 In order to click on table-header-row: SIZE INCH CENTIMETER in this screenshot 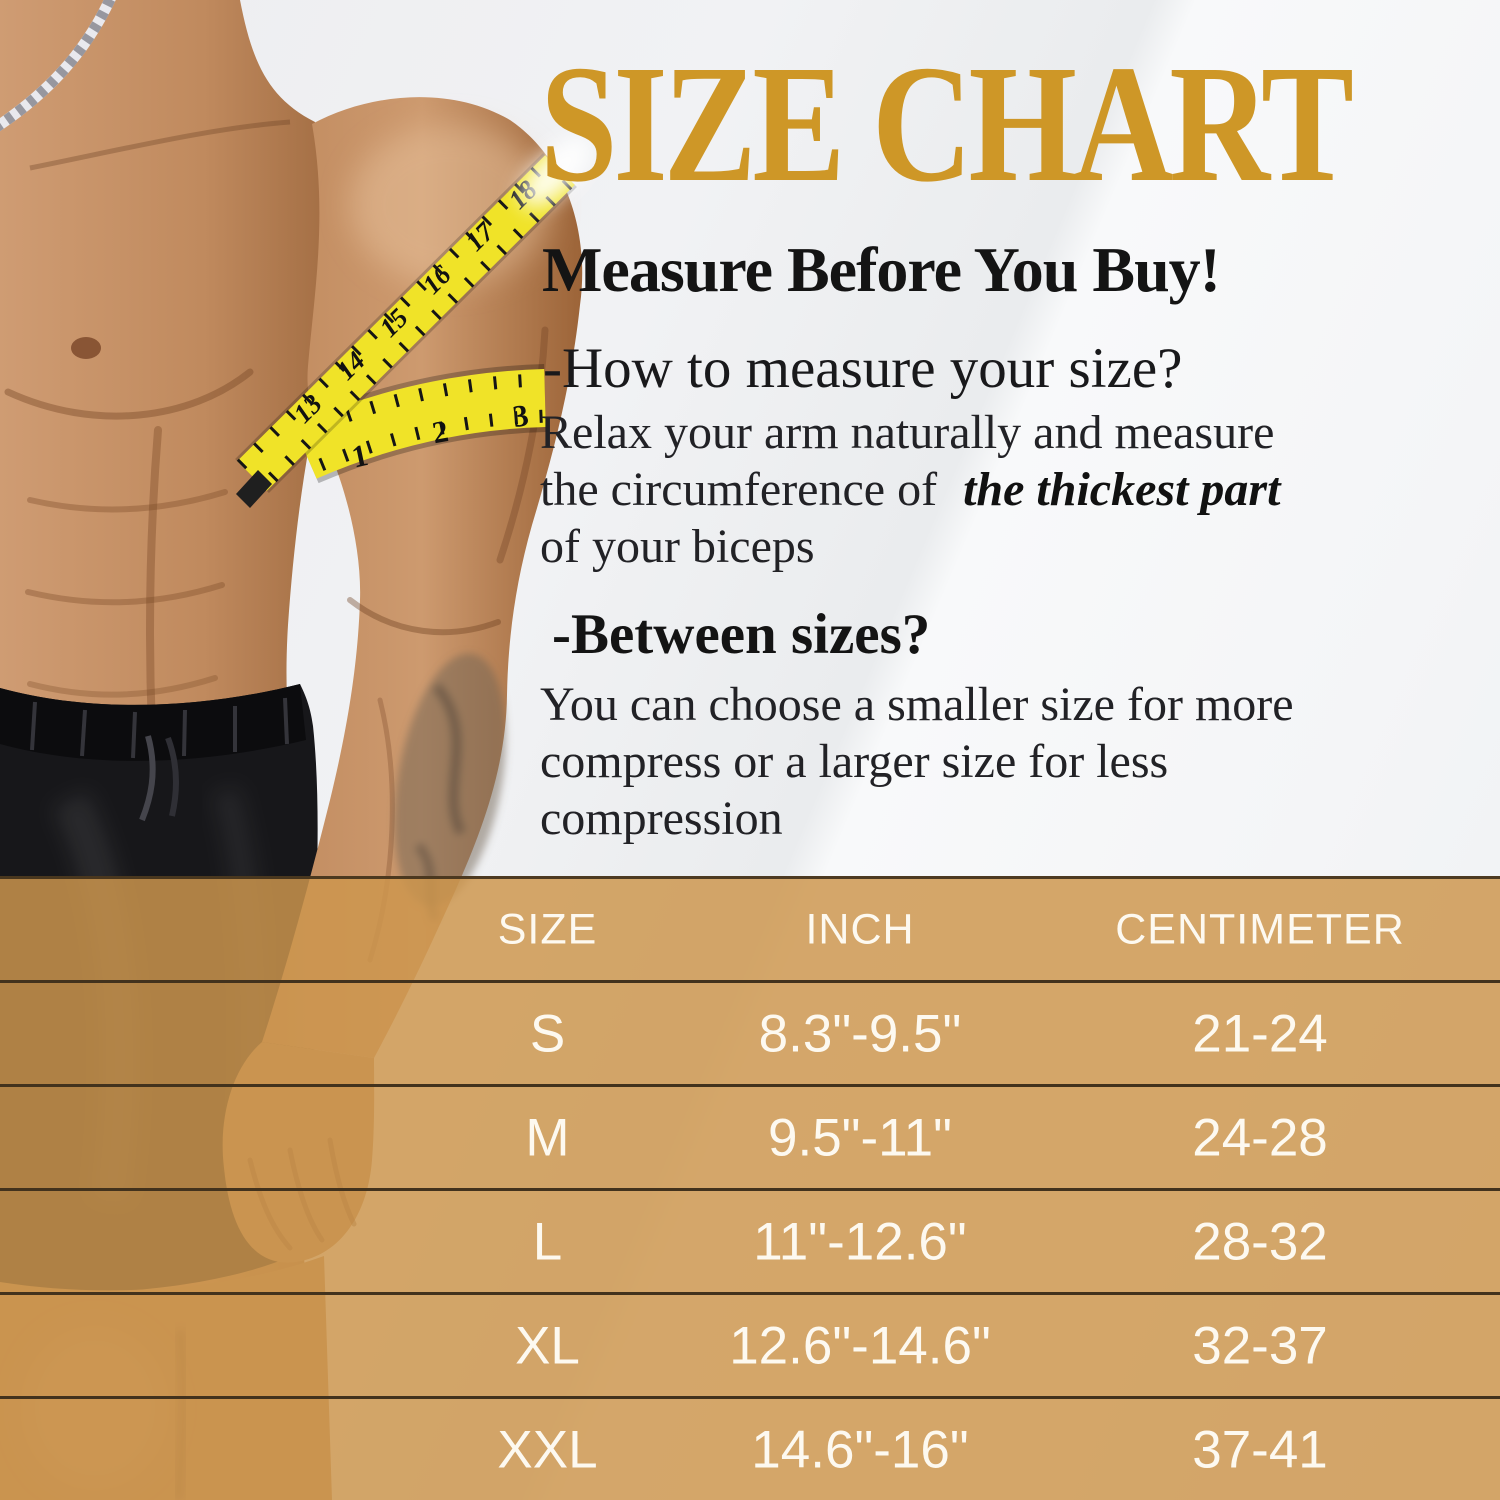, I will do `click(750, 929)`.